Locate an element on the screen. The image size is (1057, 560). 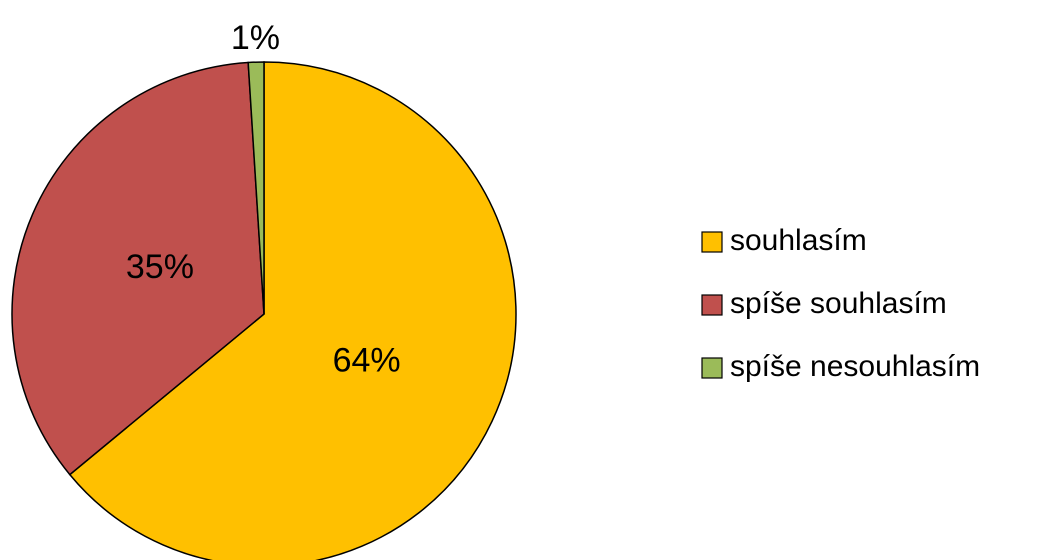
data-label: 64% is located at coordinates (367, 360).